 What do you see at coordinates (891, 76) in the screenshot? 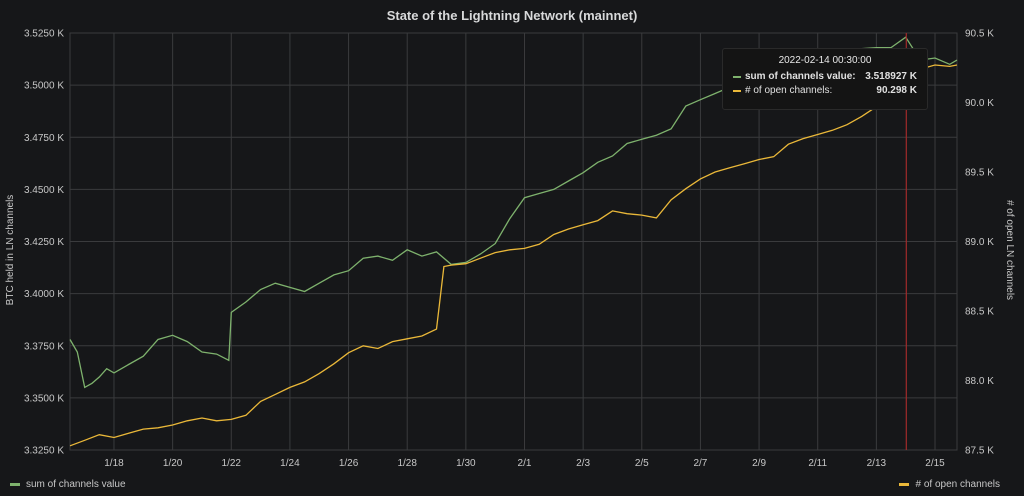
I see `tooltip-value: 3.518927 K` at bounding box center [891, 76].